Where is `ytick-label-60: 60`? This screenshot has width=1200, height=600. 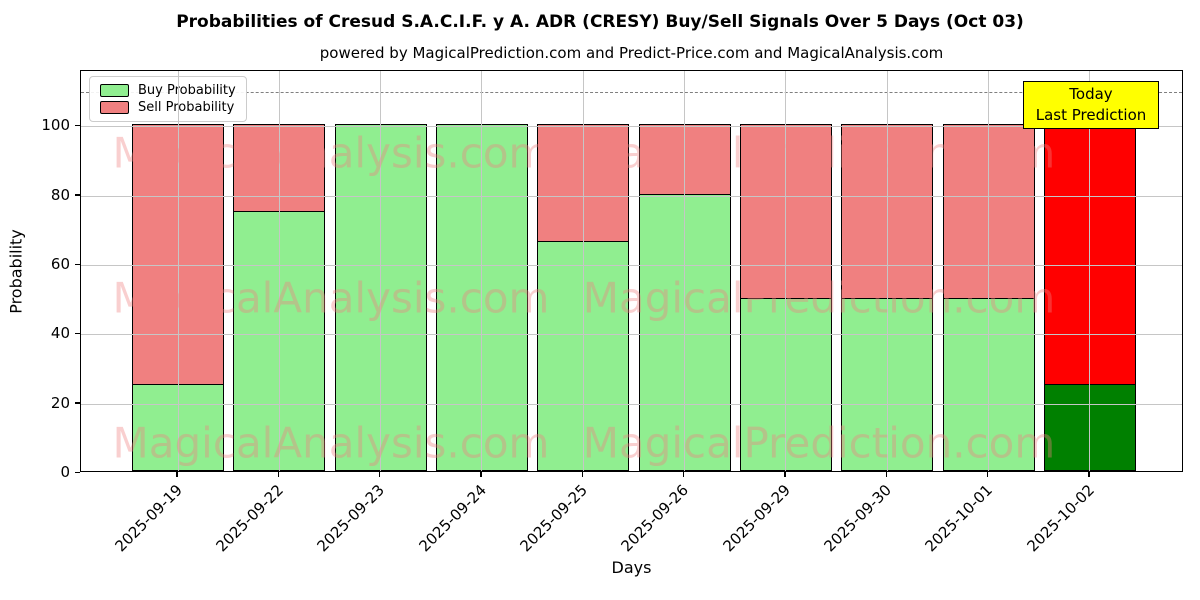
ytick-label-60: 60 is located at coordinates (60, 264).